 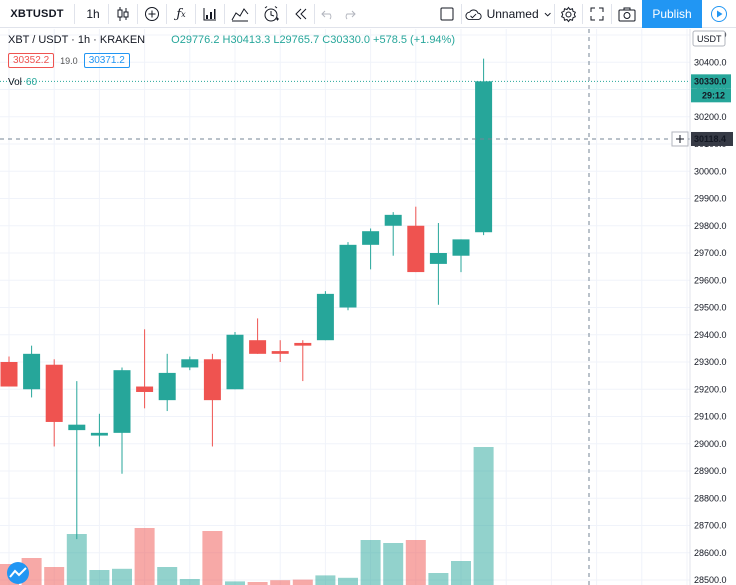 What do you see at coordinates (93, 14) in the screenshot?
I see `interval-button: 1h` at bounding box center [93, 14].